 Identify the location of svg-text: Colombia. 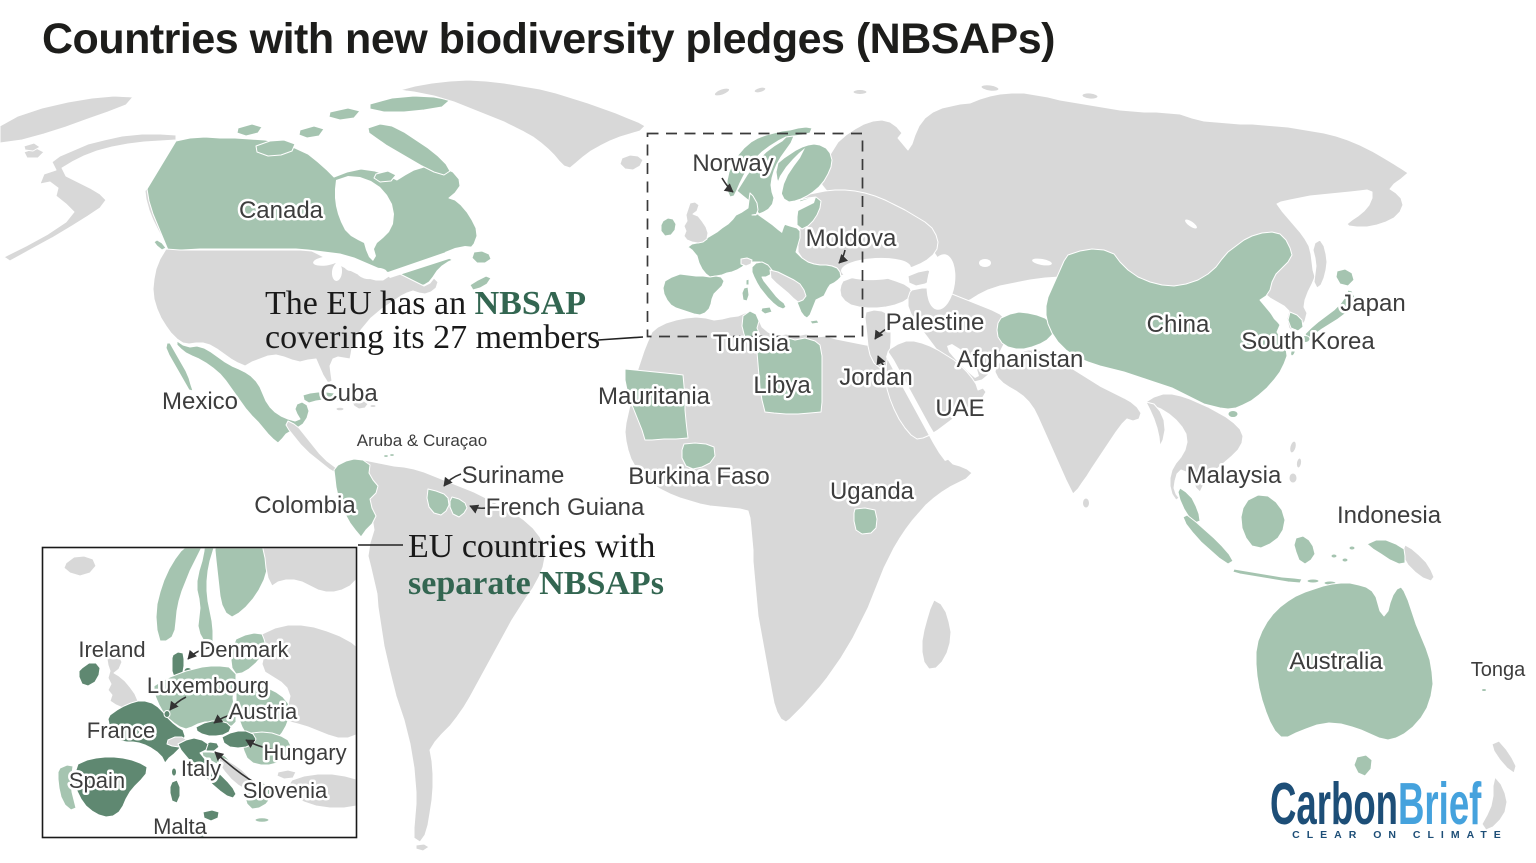
(305, 505).